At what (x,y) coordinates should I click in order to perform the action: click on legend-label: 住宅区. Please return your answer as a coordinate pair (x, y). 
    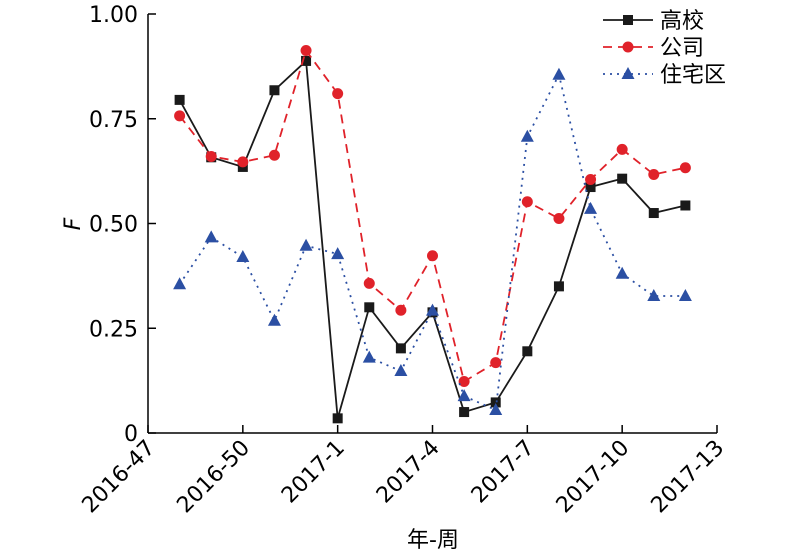
    Looking at the image, I should click on (693, 75).